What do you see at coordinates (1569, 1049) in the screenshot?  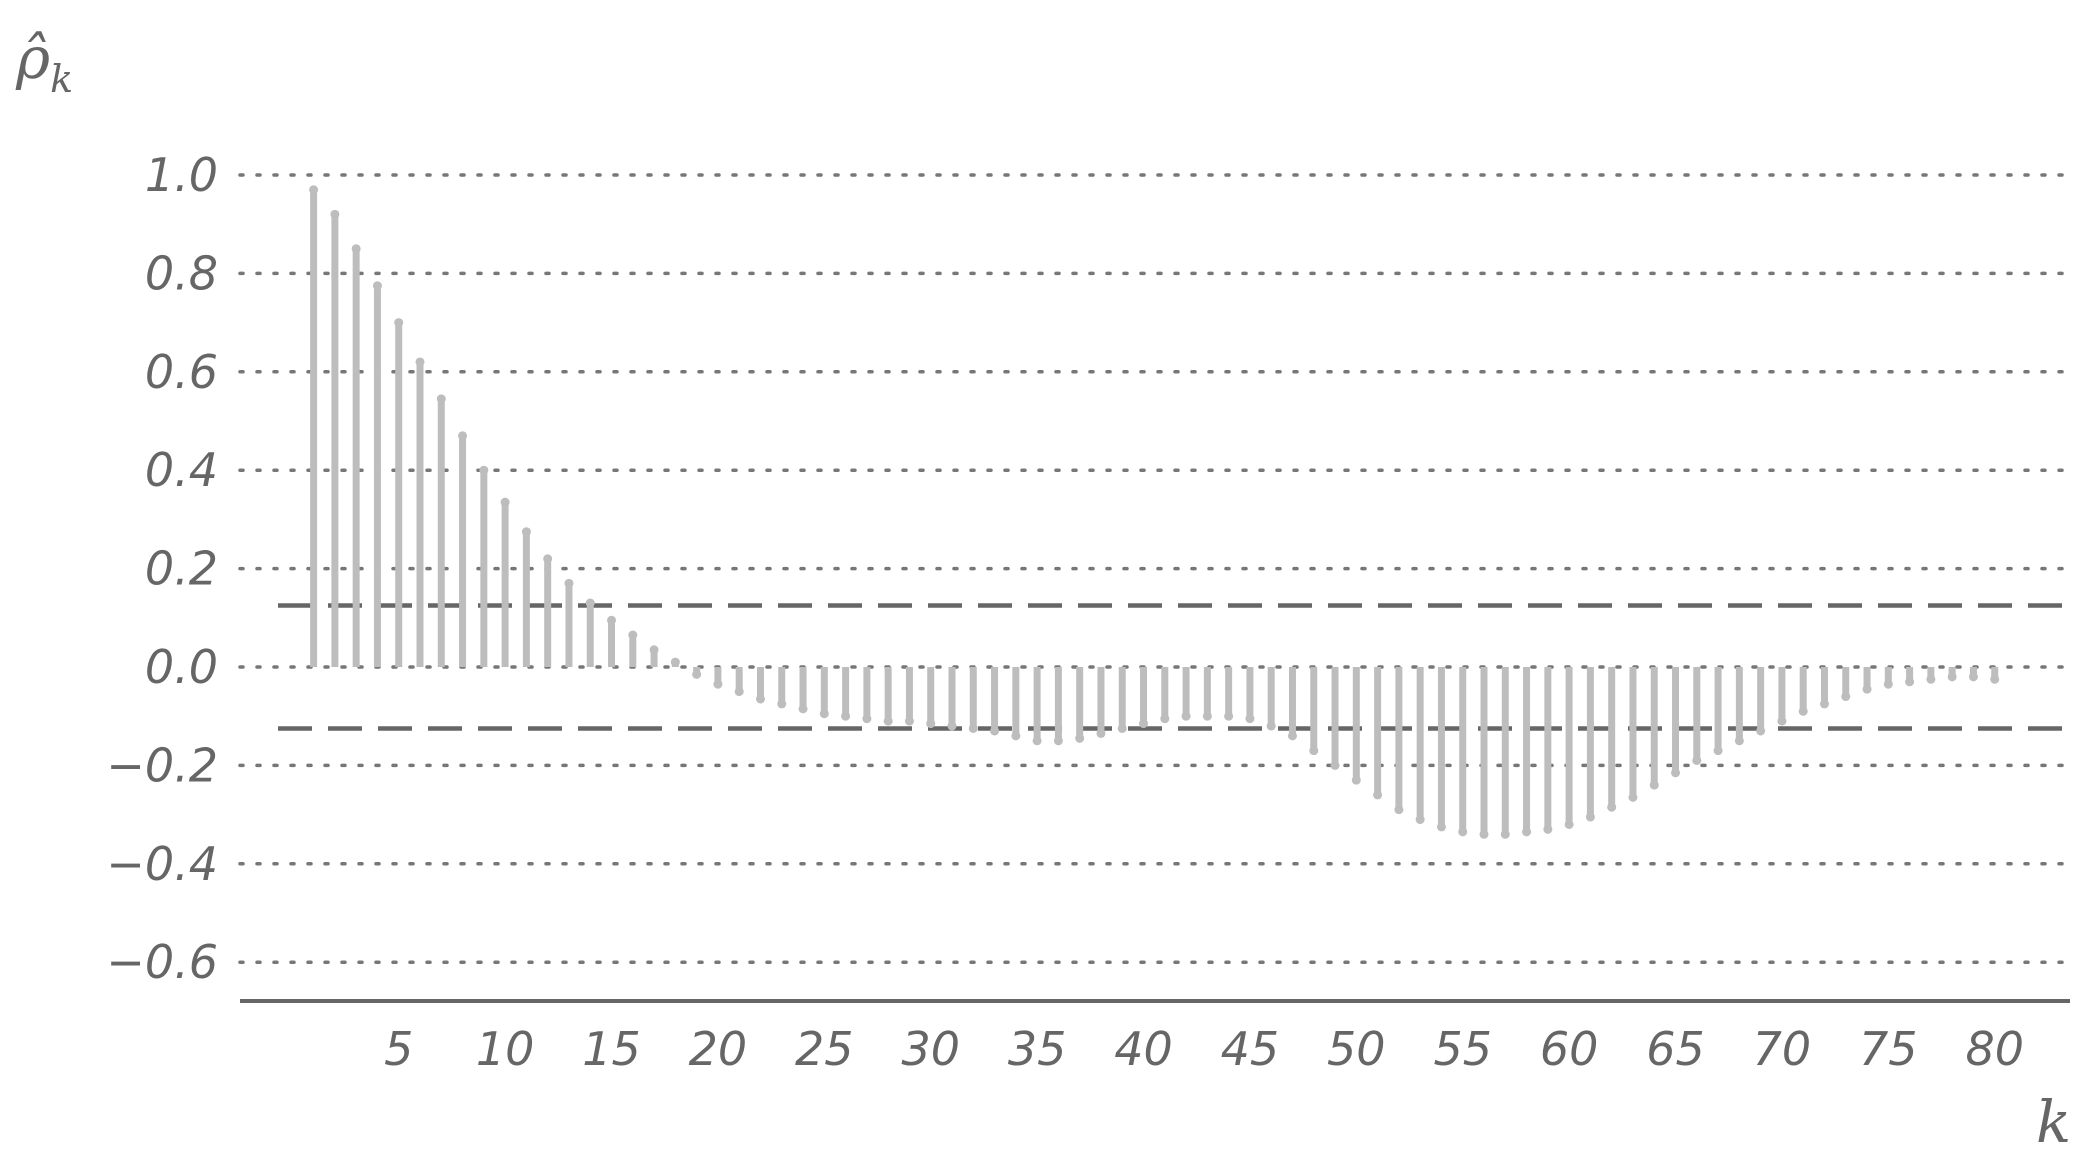 I see `x-tick-label: 60` at bounding box center [1569, 1049].